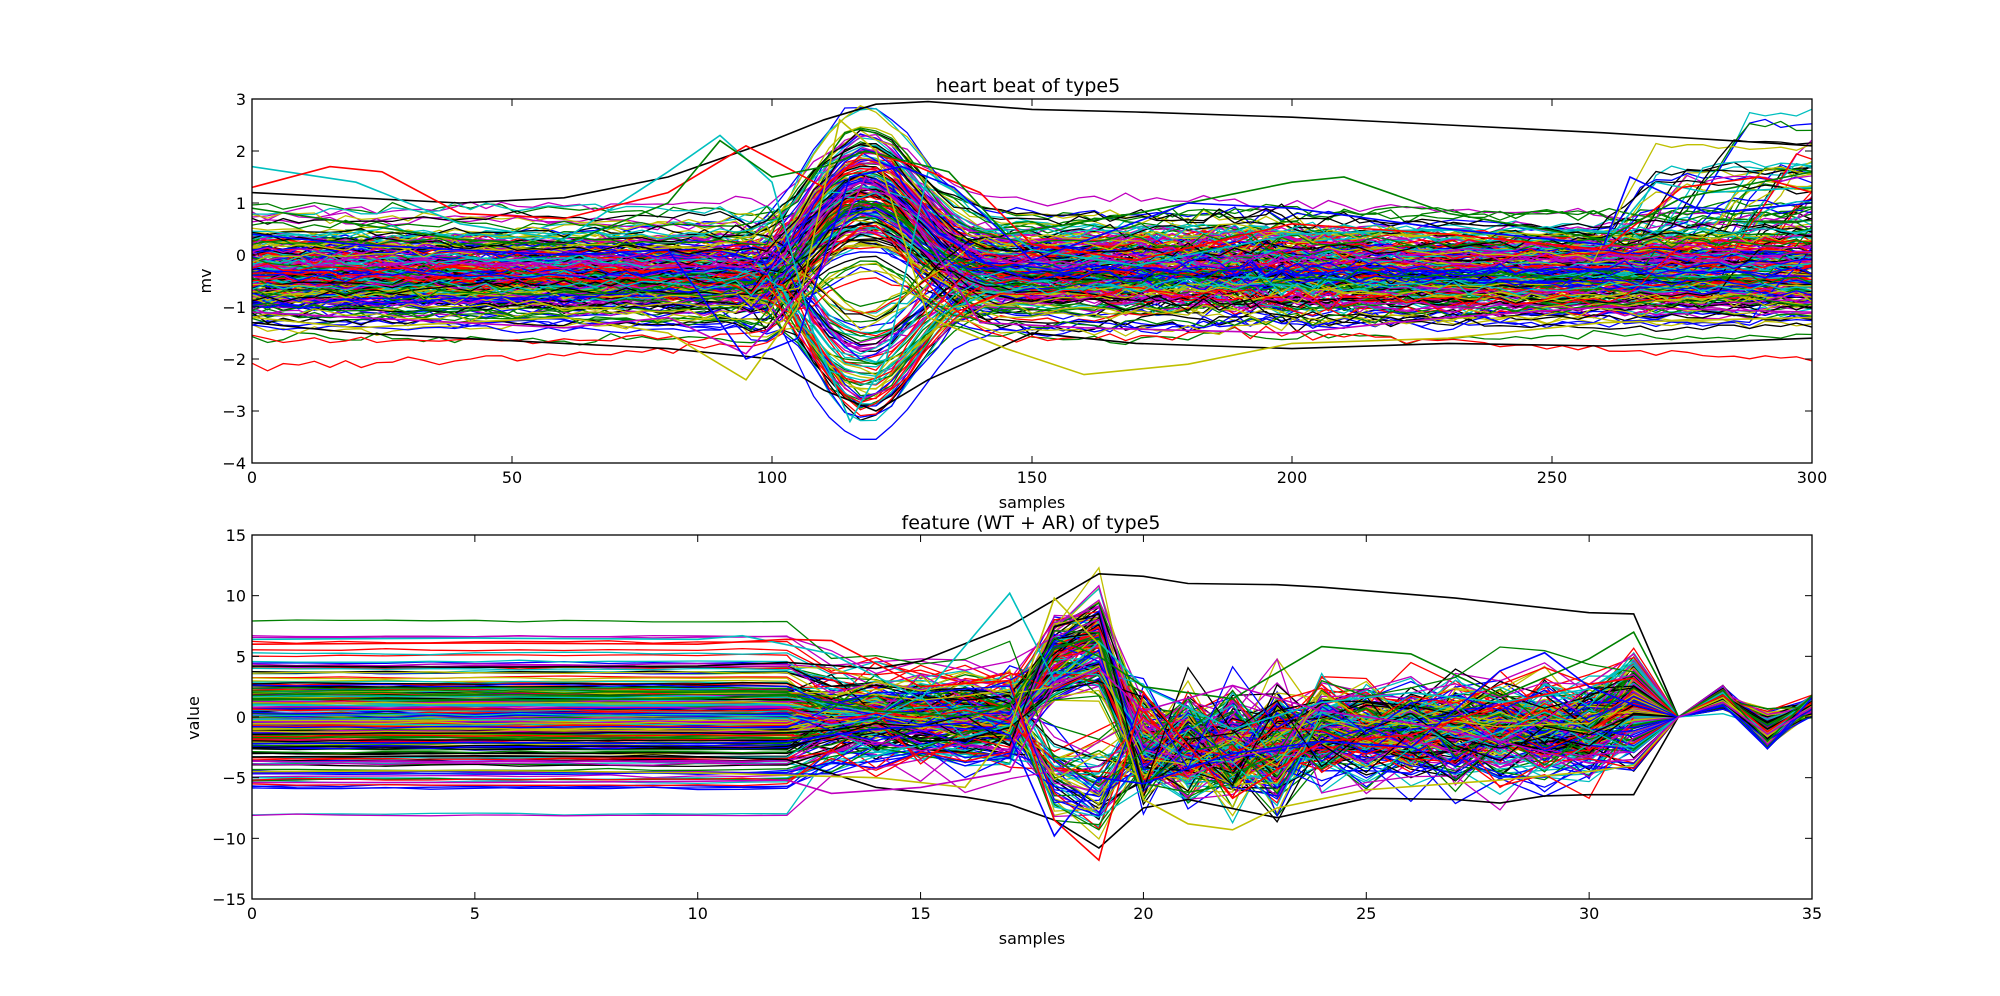  What do you see at coordinates (205, 280) in the screenshot?
I see `heartbeat-ylabel: mv` at bounding box center [205, 280].